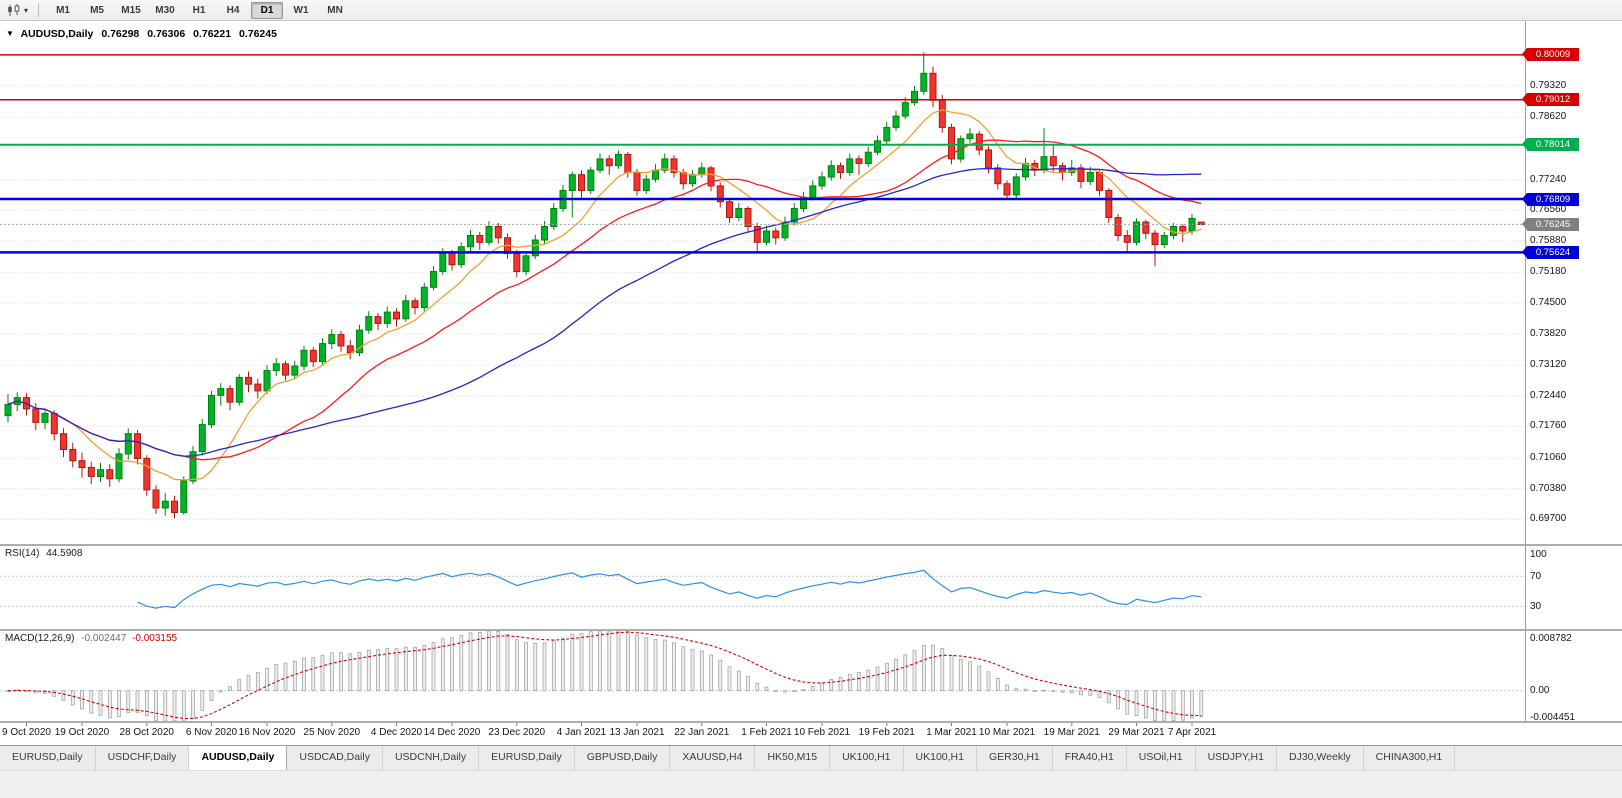 This screenshot has height=798, width=1622. Describe the element at coordinates (22, 553) in the screenshot. I see `rsi-label: RSI(14)` at that location.